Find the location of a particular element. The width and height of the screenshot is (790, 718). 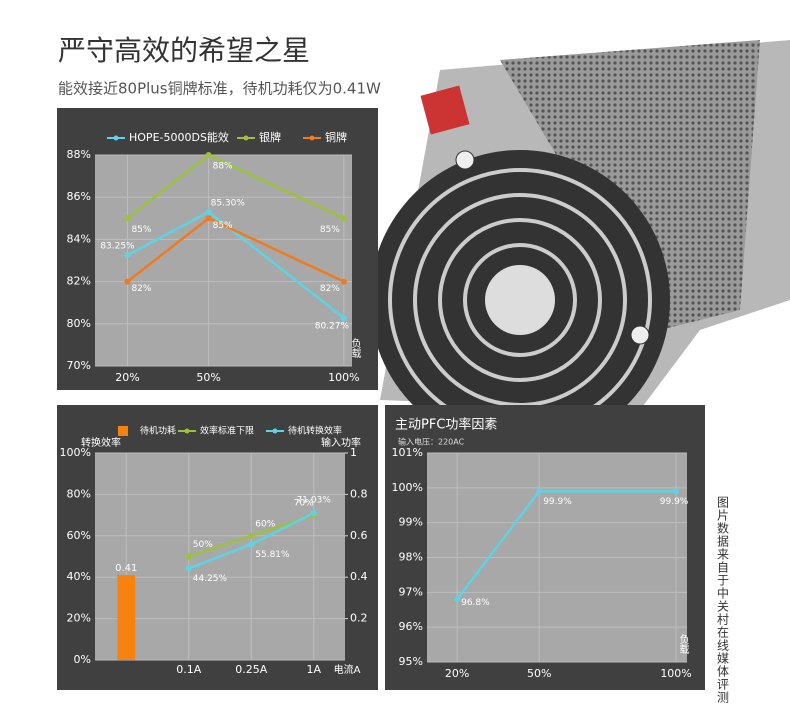

x-axis-label: 电流A is located at coordinates (347, 669).